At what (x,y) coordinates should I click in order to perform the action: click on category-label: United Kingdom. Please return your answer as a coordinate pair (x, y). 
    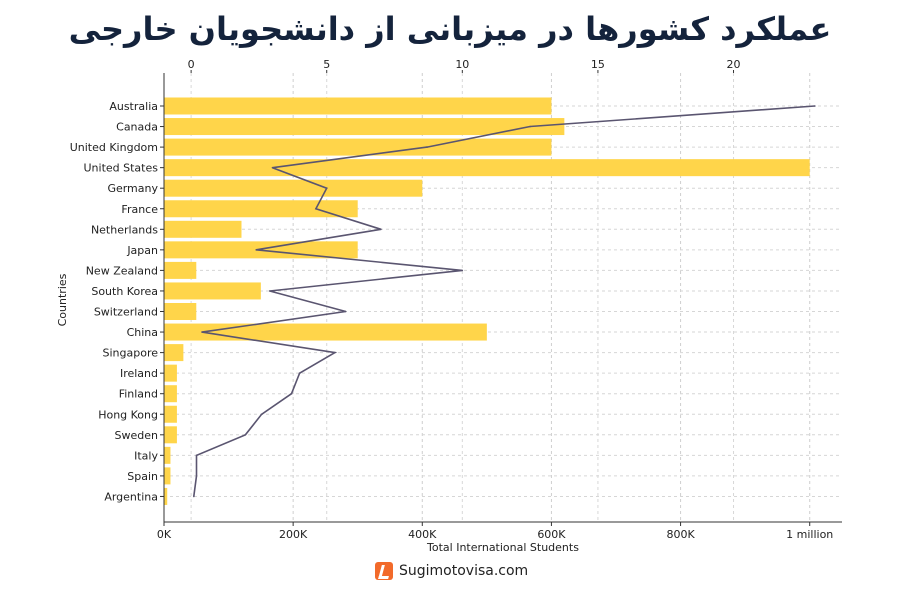
    Looking at the image, I should click on (114, 147).